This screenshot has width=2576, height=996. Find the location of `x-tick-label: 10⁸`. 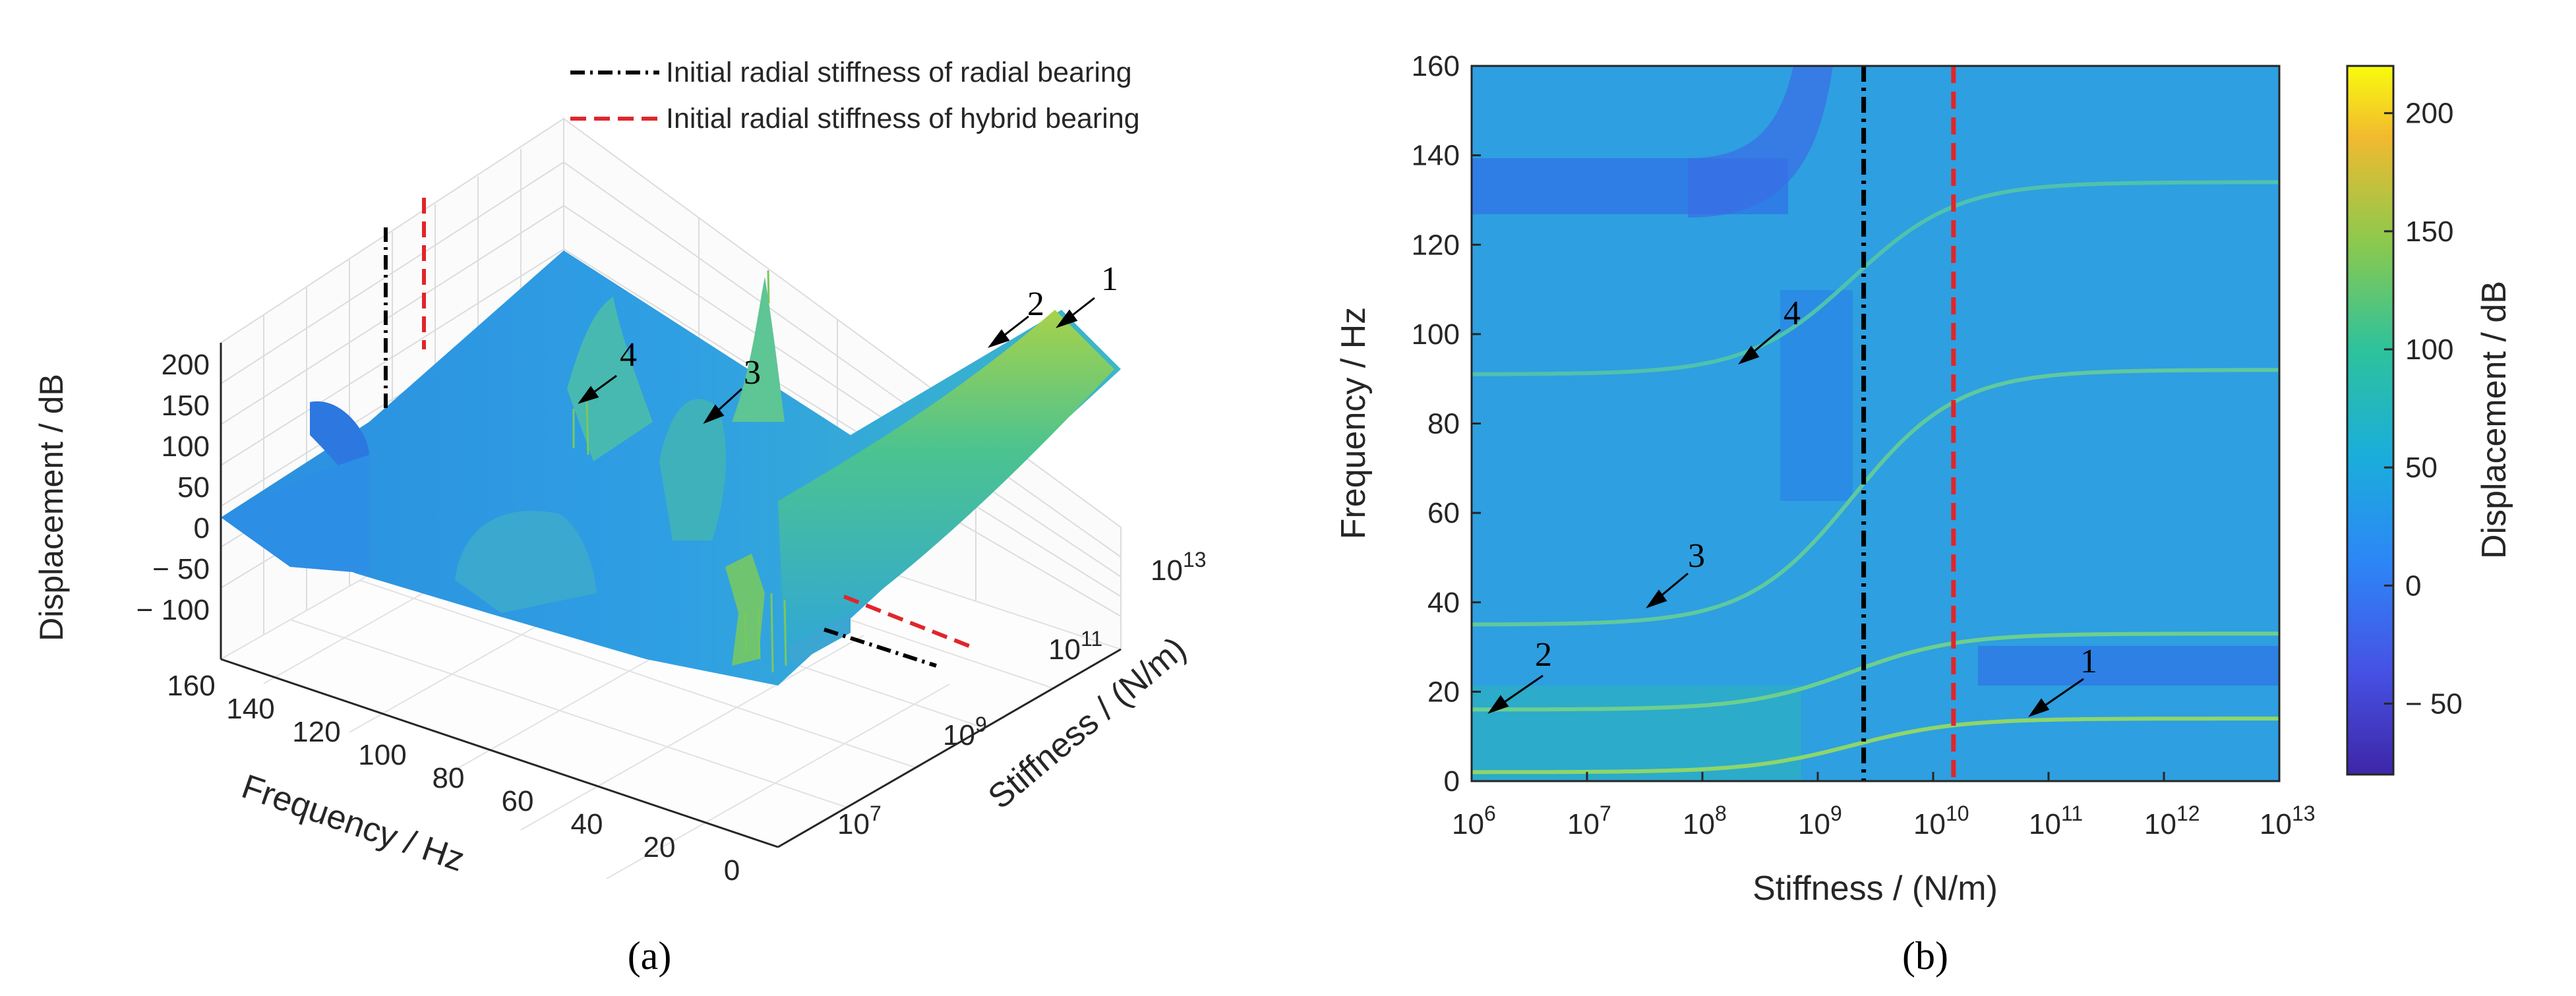

x-tick-label: 10⁸ is located at coordinates (1705, 821).